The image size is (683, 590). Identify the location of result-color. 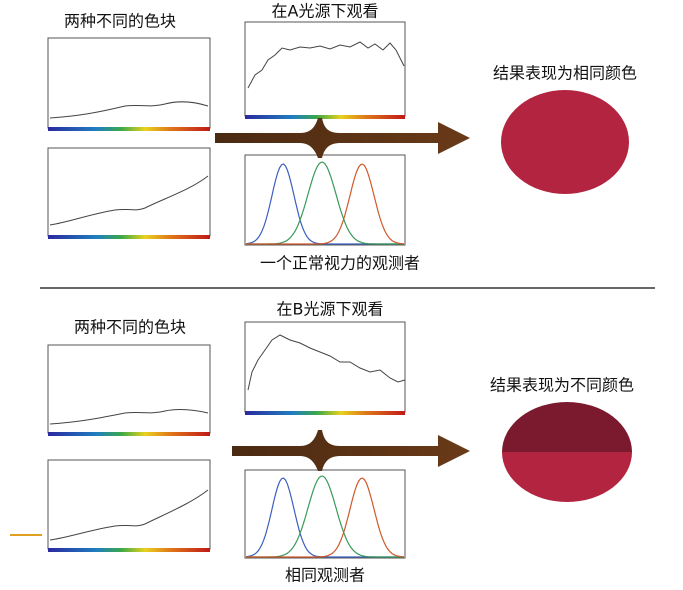
(565, 142).